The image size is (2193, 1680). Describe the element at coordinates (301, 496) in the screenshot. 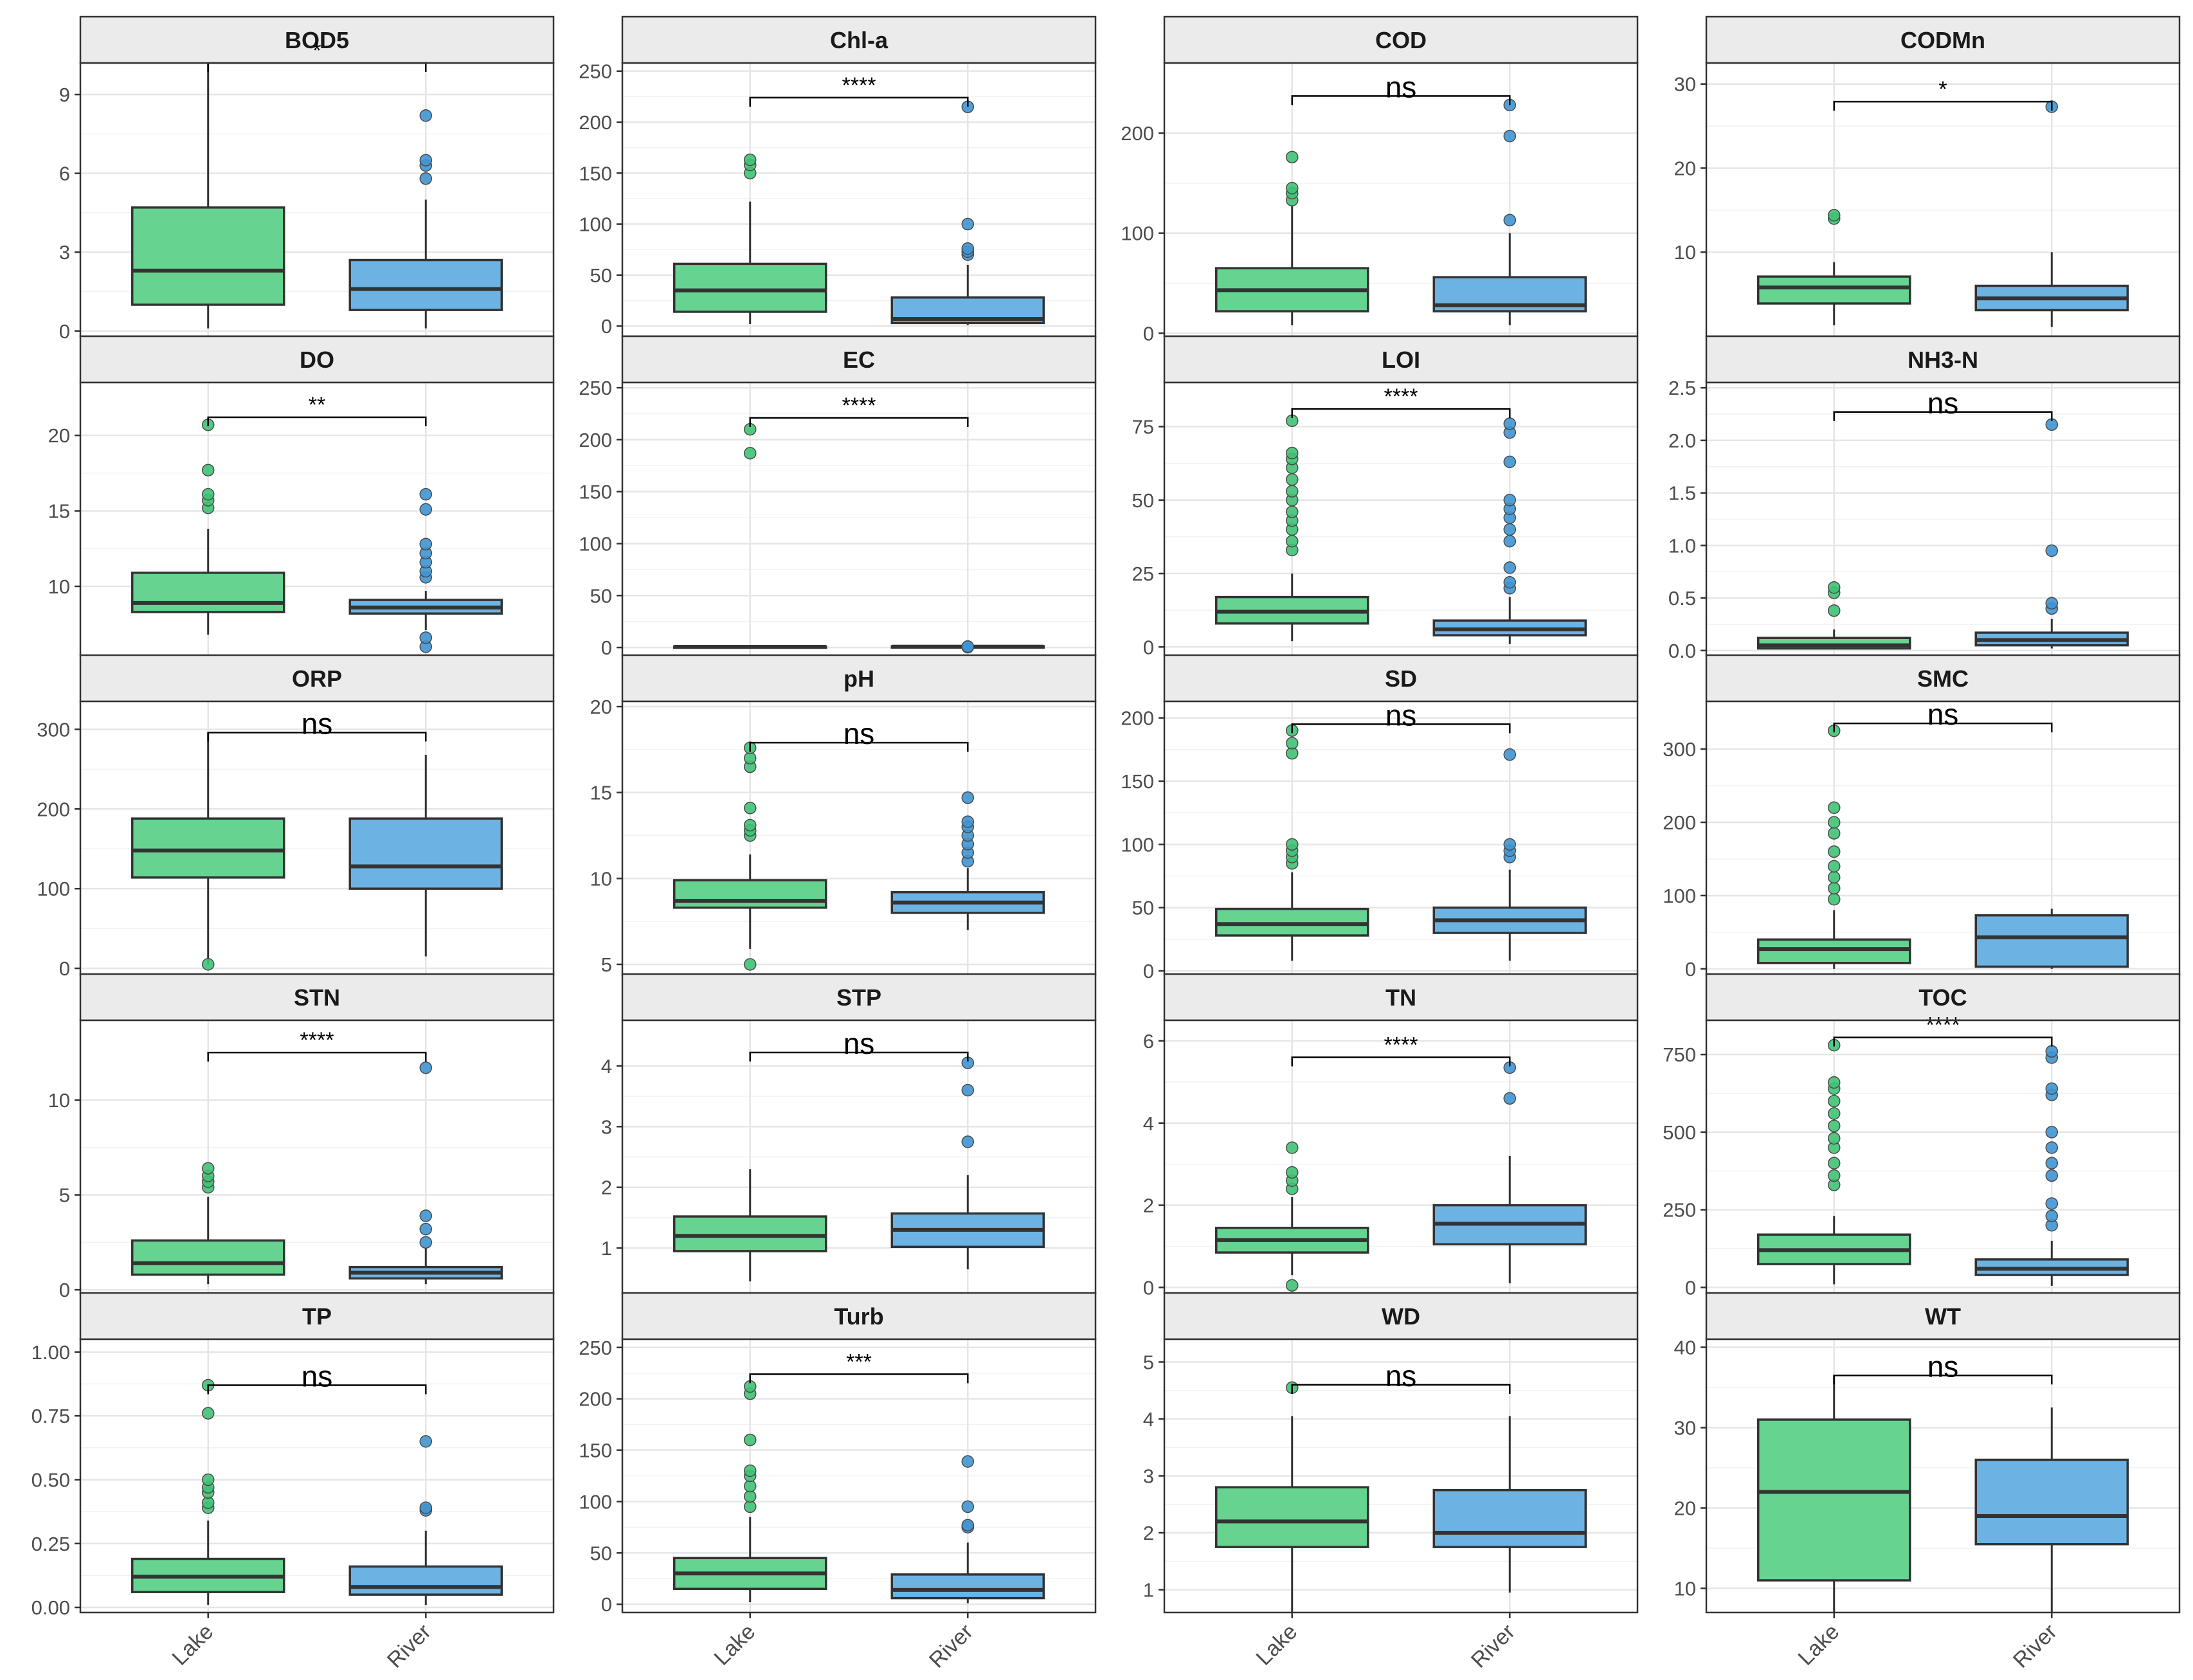

I see `panel-do: DO 10 15 20 **` at that location.